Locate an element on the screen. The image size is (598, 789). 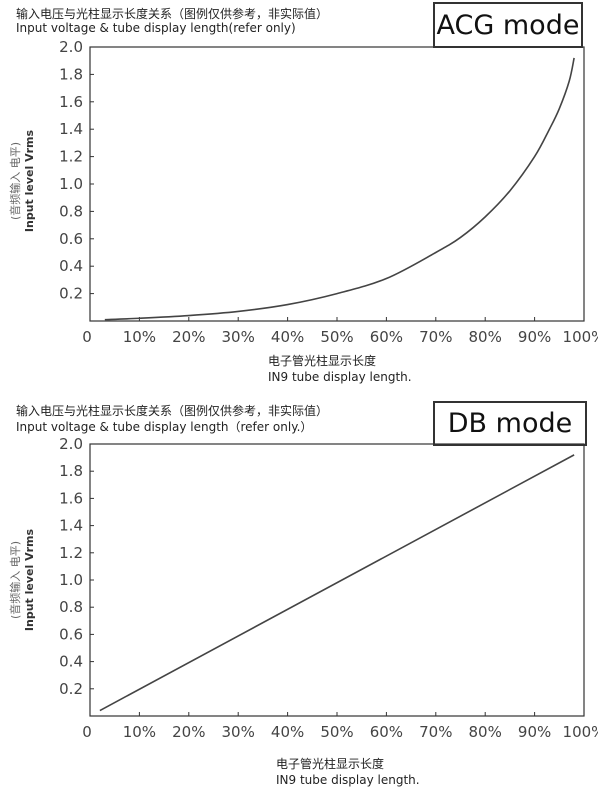
mode-label-box: ACG mode is located at coordinates (508, 25).